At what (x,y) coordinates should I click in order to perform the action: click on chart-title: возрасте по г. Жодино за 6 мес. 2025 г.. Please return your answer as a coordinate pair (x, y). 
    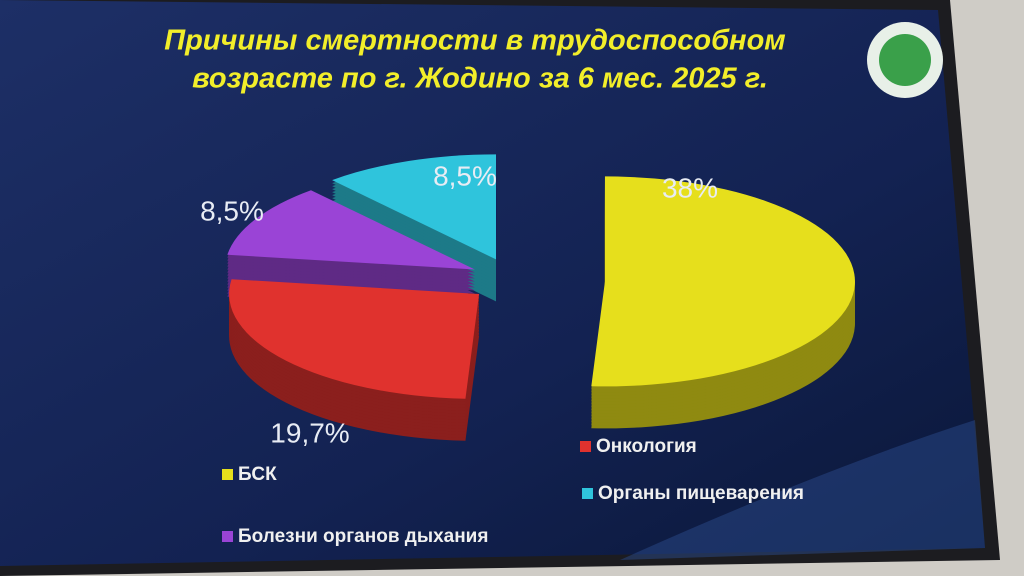
    Looking at the image, I should click on (480, 79).